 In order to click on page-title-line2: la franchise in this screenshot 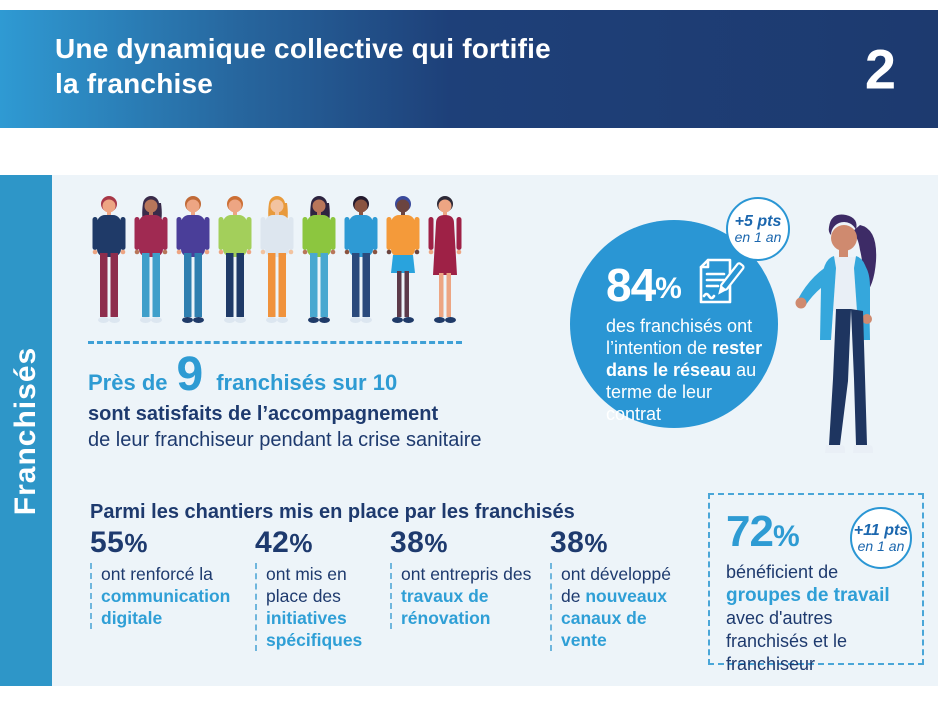, I will do `click(134, 83)`.